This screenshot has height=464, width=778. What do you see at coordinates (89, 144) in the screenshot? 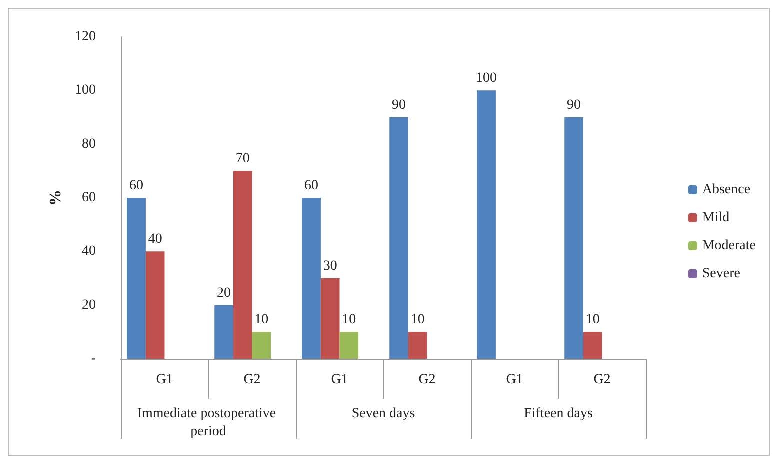
I see `y-tick-label: 80` at bounding box center [89, 144].